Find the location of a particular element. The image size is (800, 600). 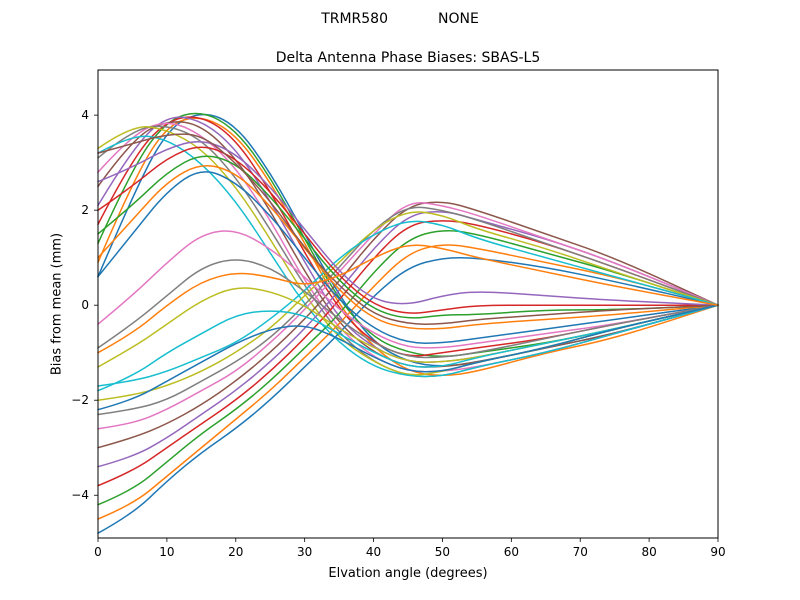

y-tick-label: 4 is located at coordinates (85, 115).